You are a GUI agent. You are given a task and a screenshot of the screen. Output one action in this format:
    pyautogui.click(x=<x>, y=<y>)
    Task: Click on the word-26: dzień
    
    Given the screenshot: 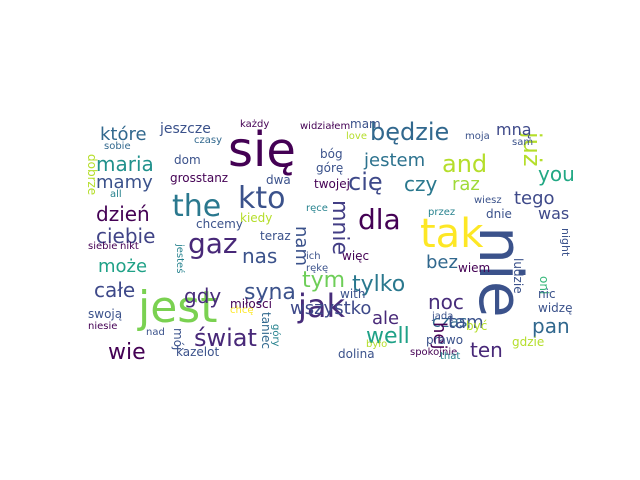 What is the action you would take?
    pyautogui.click(x=123, y=214)
    